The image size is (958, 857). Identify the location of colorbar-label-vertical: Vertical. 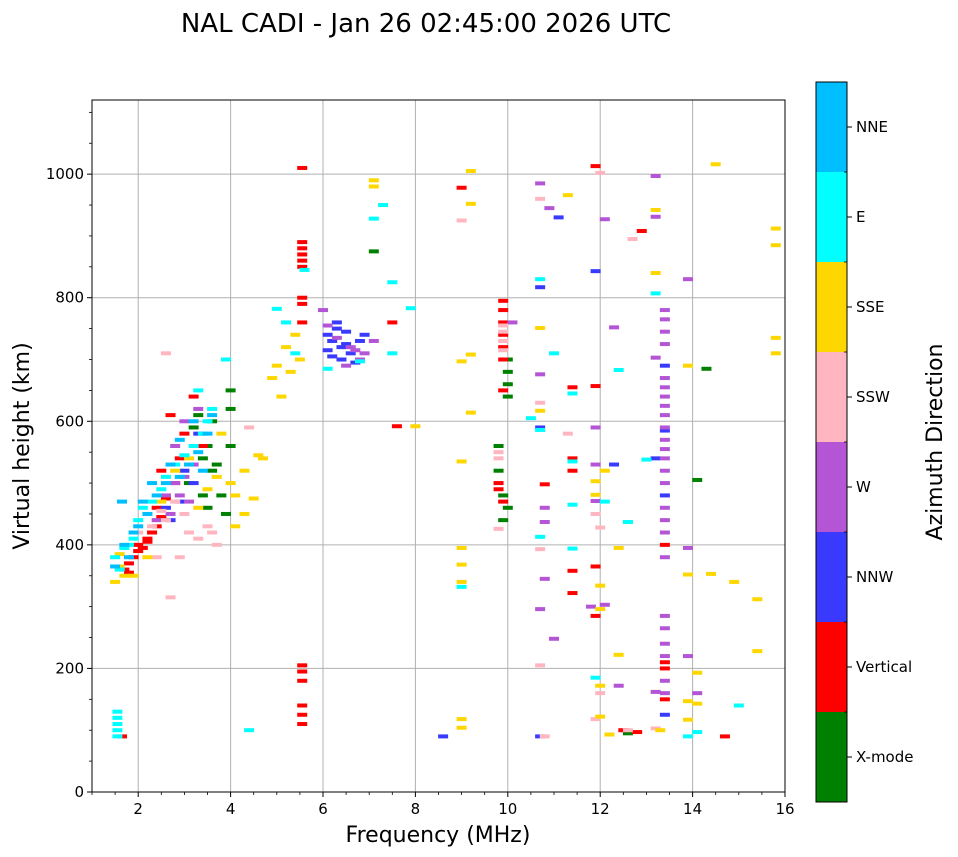
(884, 667).